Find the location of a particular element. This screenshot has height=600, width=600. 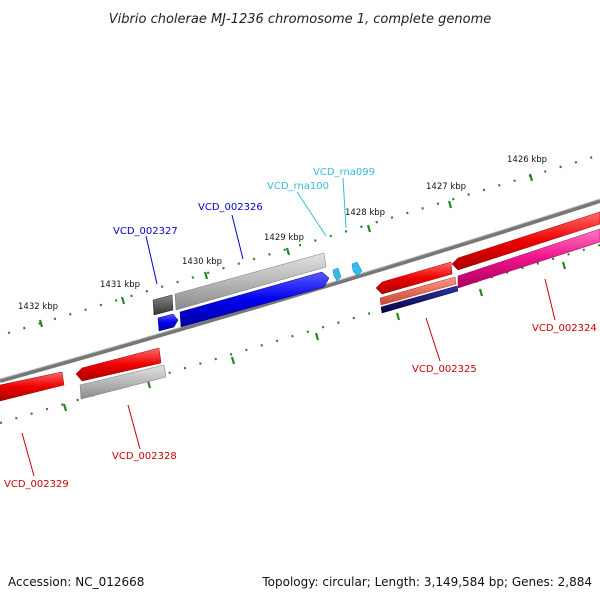

gene-VCD_rna099 is located at coordinates (357, 269).